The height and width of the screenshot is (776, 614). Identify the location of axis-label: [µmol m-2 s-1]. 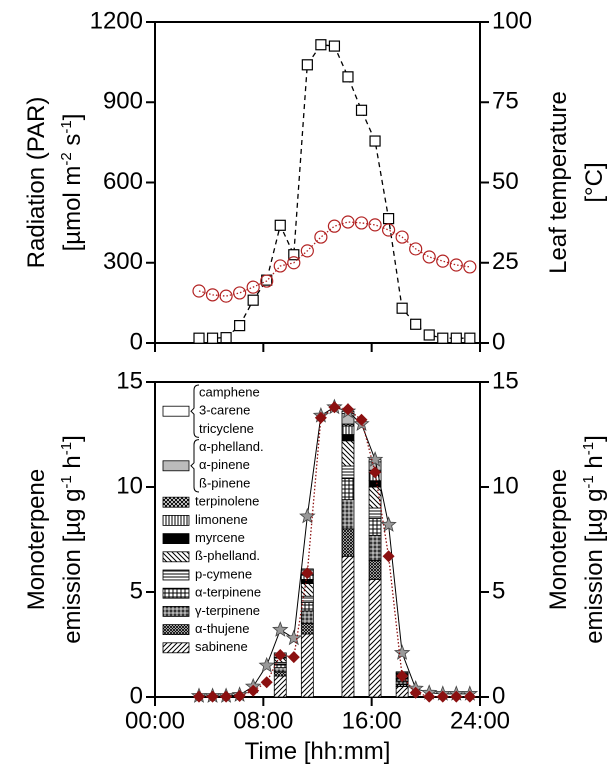
(72, 183).